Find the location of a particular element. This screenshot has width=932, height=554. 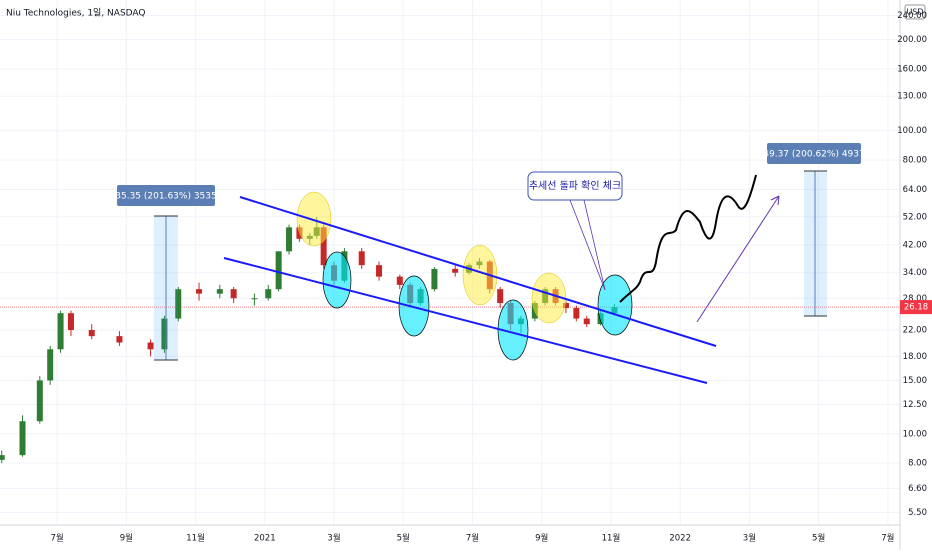

callout-text: 추세선 돌파 확인 체크 is located at coordinates (575, 186).